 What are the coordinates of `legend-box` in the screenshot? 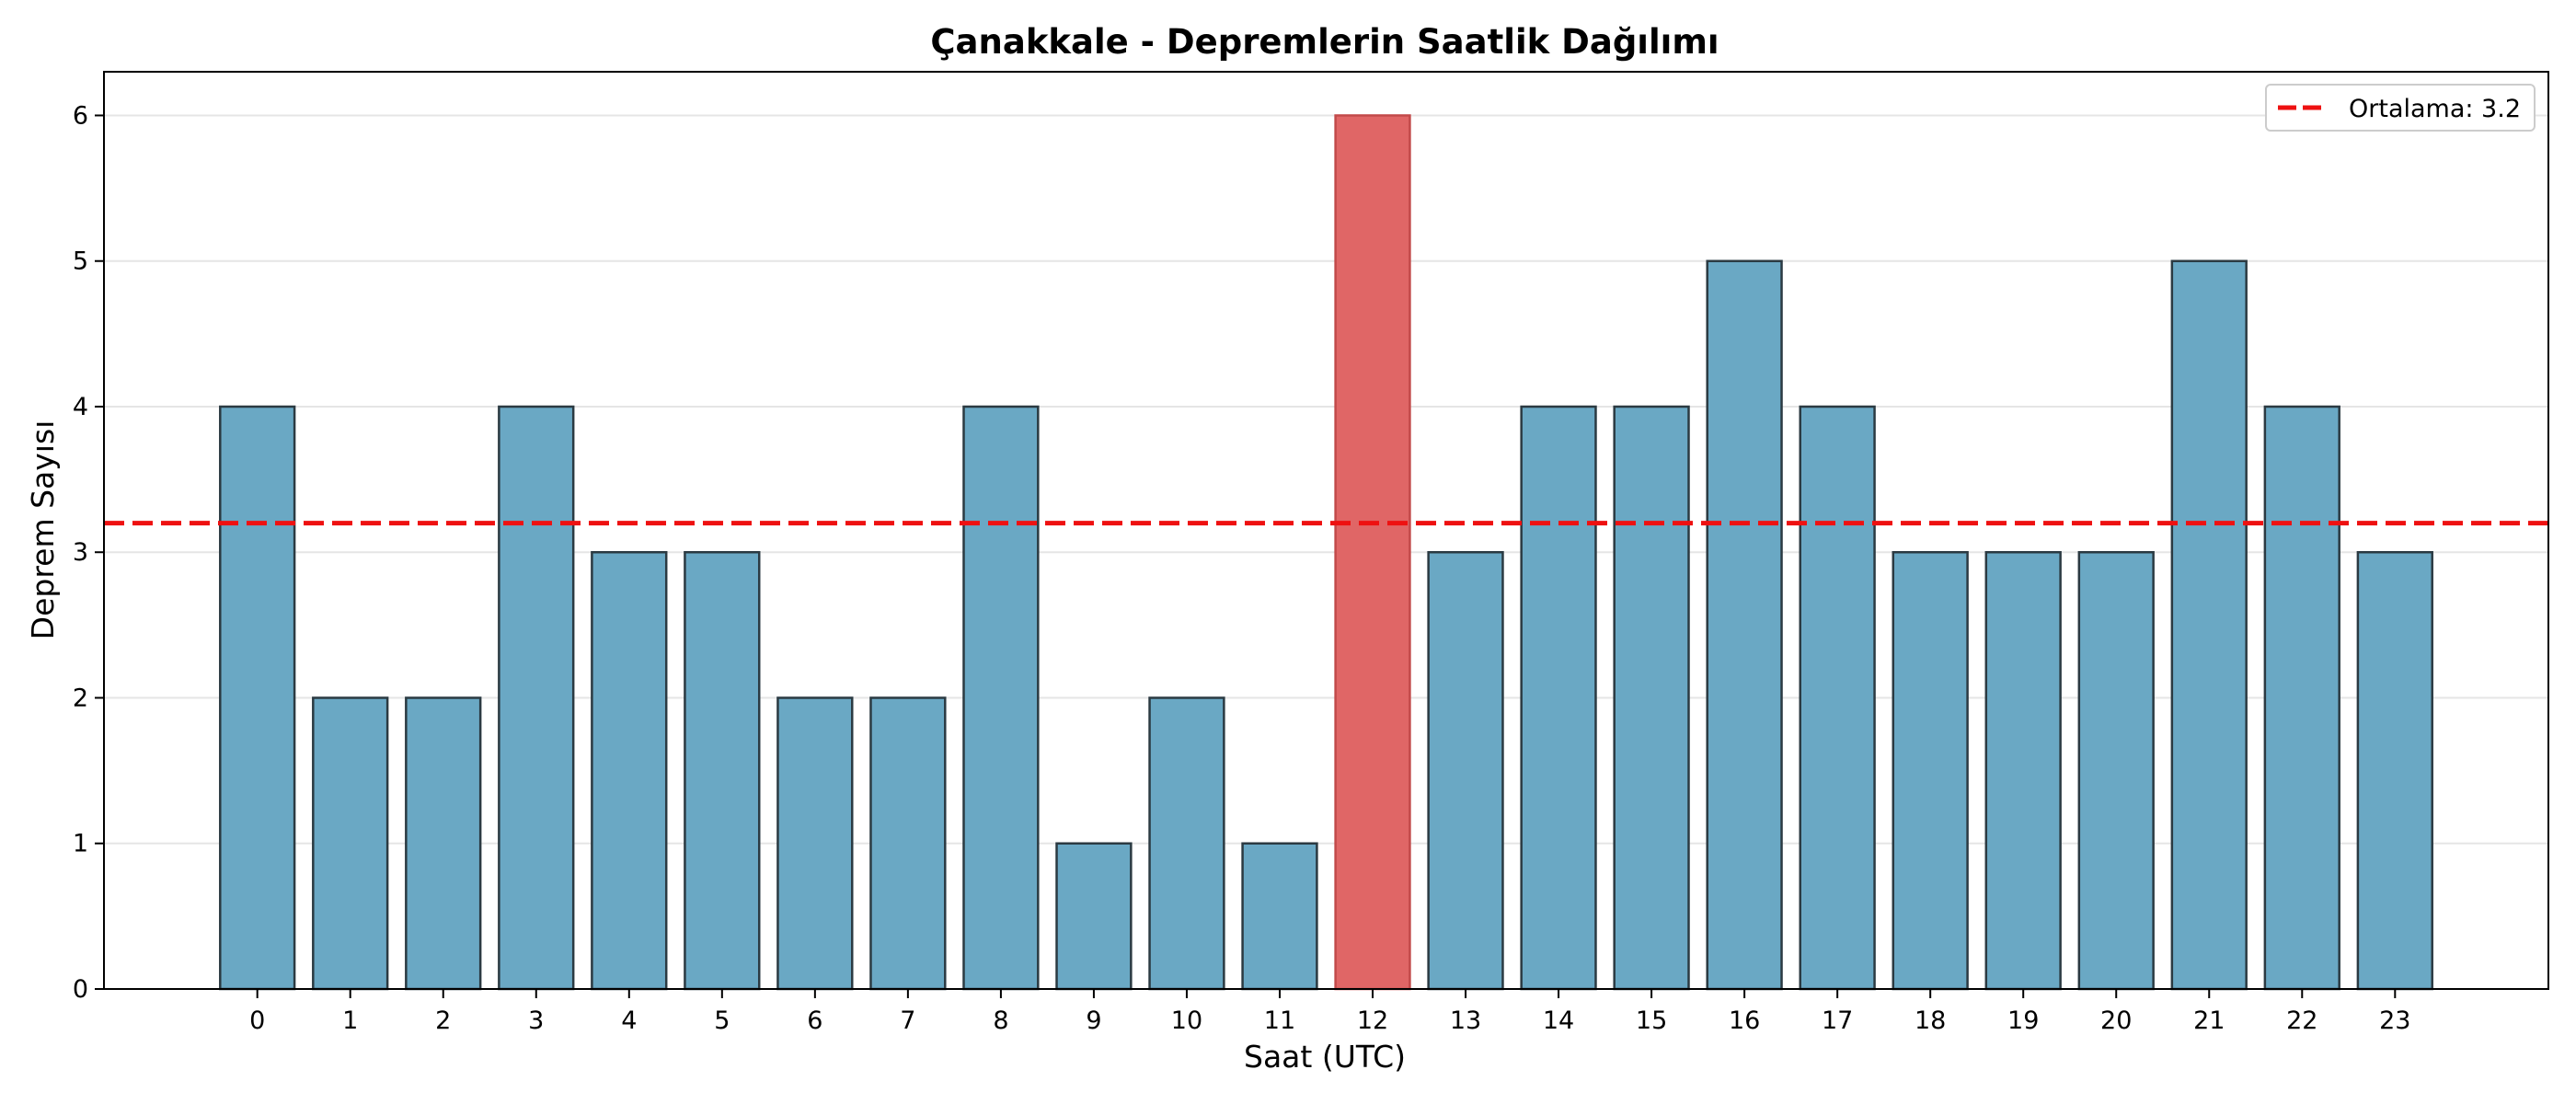 It's located at (2400, 108).